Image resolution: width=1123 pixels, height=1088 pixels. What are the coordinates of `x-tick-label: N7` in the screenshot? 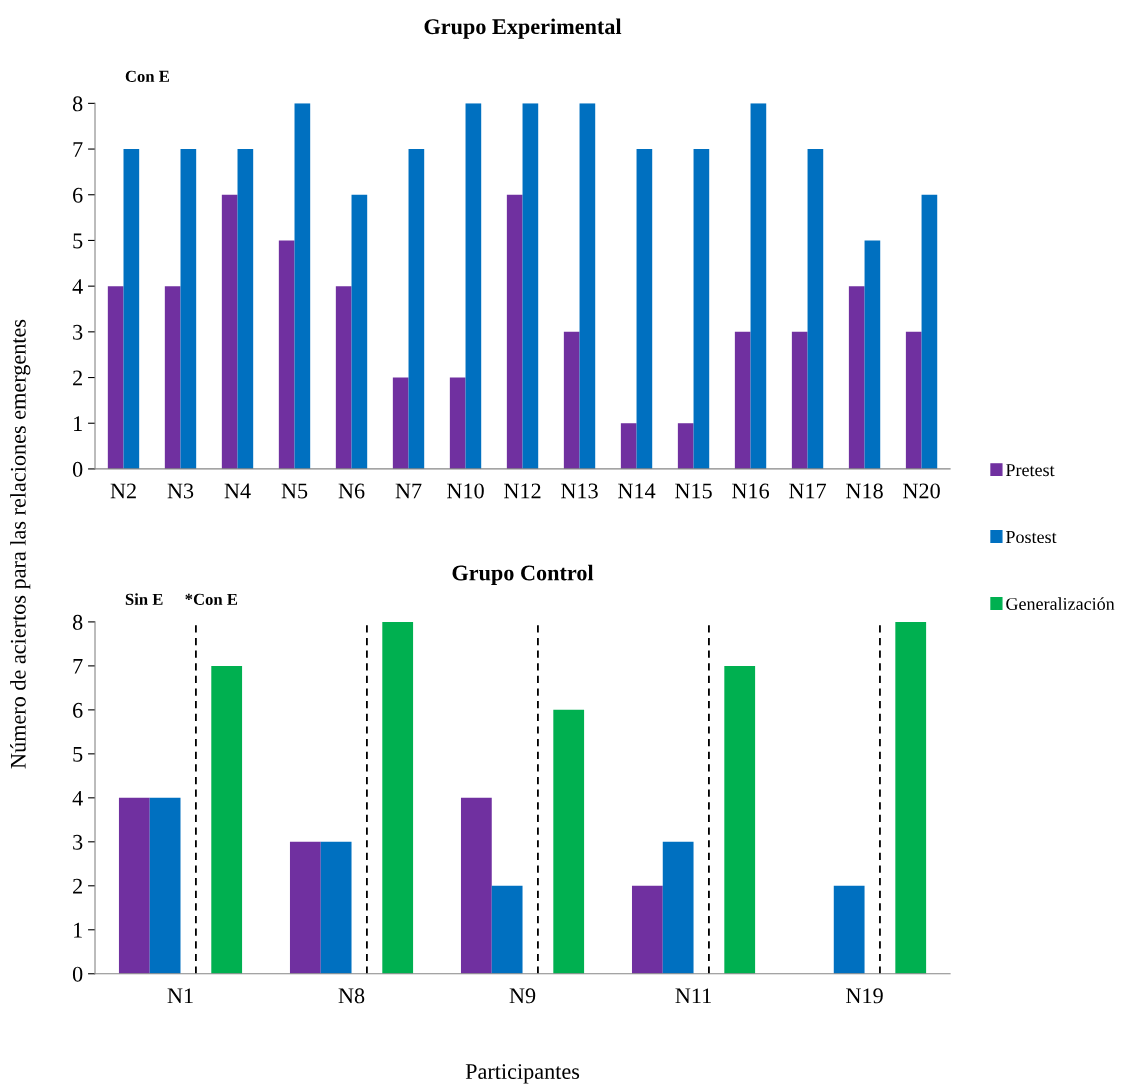 It's located at (408, 491).